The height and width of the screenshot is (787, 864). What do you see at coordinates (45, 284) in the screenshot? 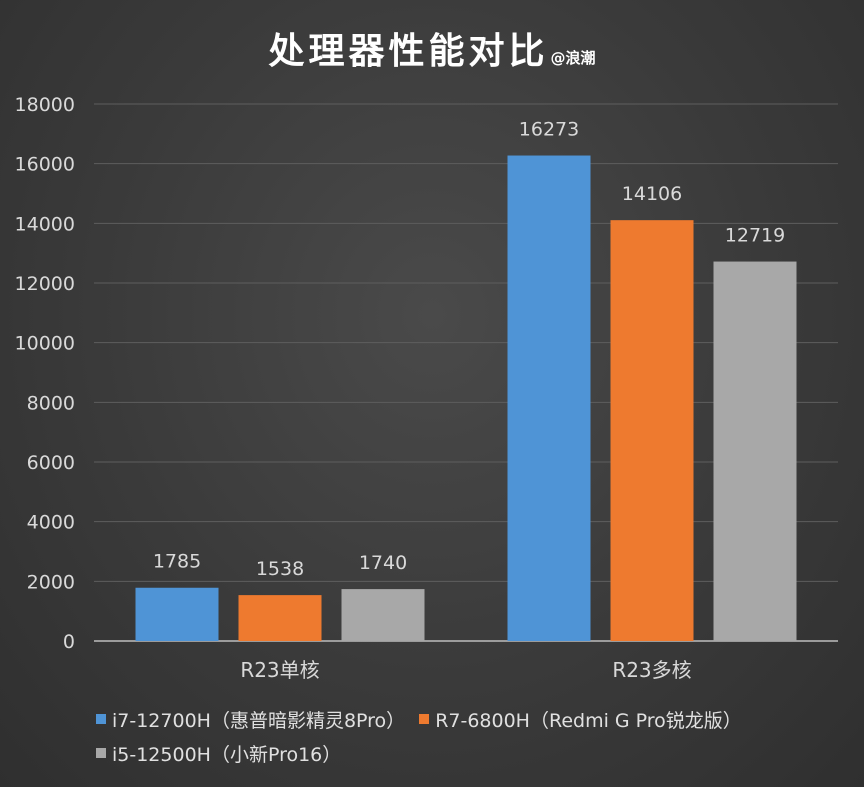
I see `y-tick-label: 12000` at bounding box center [45, 284].